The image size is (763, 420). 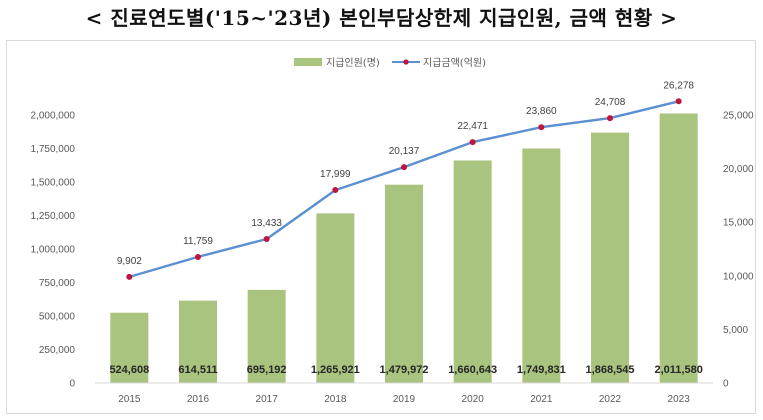 What do you see at coordinates (472, 126) in the screenshot?
I see `line-value-label: 22,471` at bounding box center [472, 126].